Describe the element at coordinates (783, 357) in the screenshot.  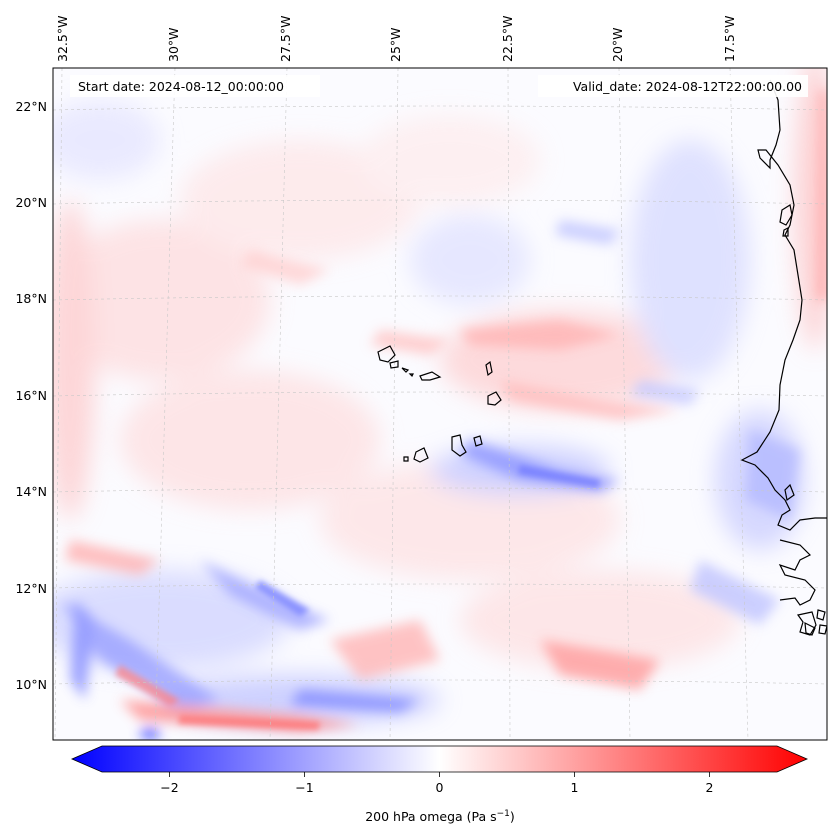
I see `coastline` at that location.